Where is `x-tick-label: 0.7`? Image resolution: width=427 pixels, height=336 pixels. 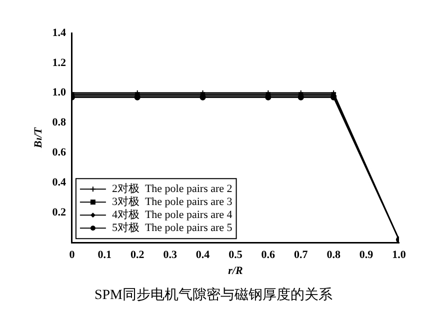
x-tick-label: 0.7 is located at coordinates (301, 255).